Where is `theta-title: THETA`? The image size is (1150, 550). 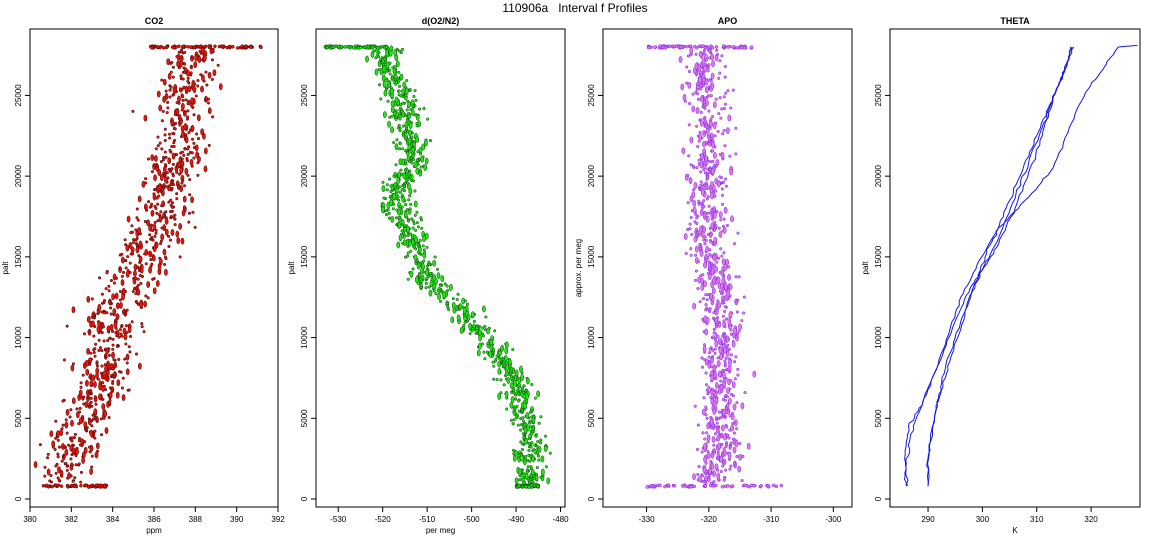 theta-title: THETA is located at coordinates (1015, 21).